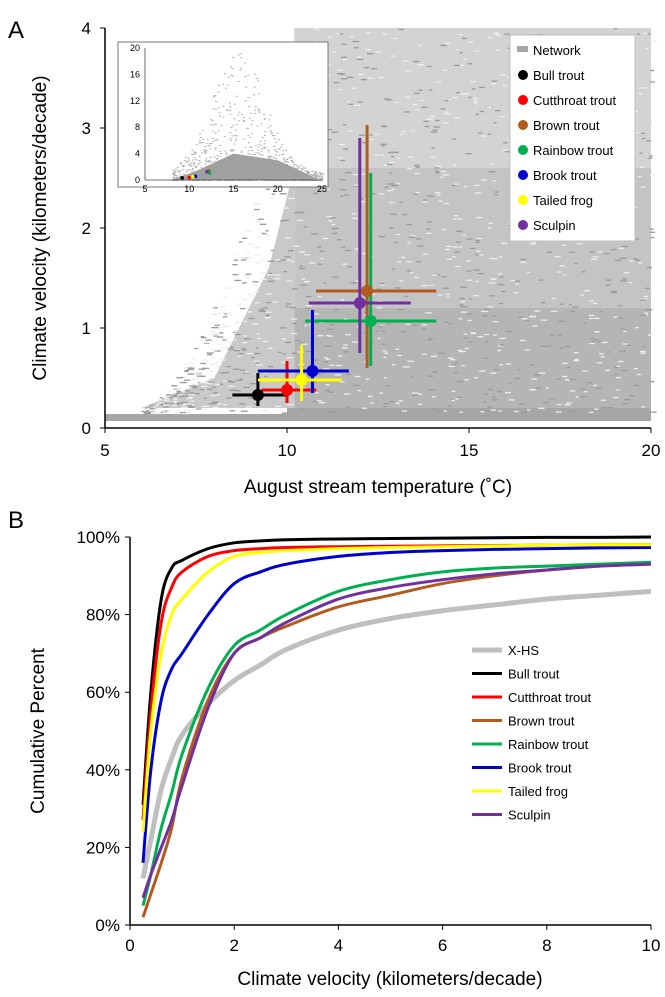 This screenshot has width=665, height=997. I want to click on inset-point-tailed-frog, so click(192, 177).